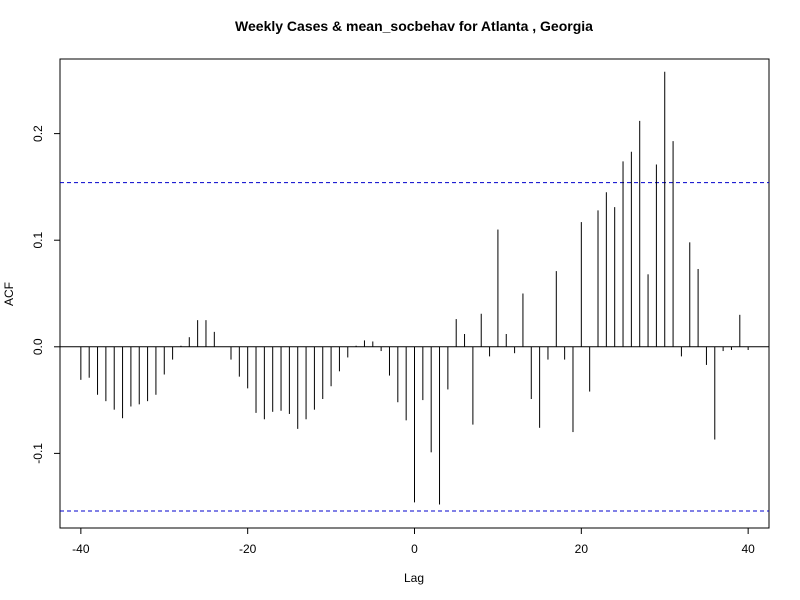 This screenshot has width=800, height=600. What do you see at coordinates (38, 346) in the screenshot?
I see `y-tick-label: 0.0` at bounding box center [38, 346].